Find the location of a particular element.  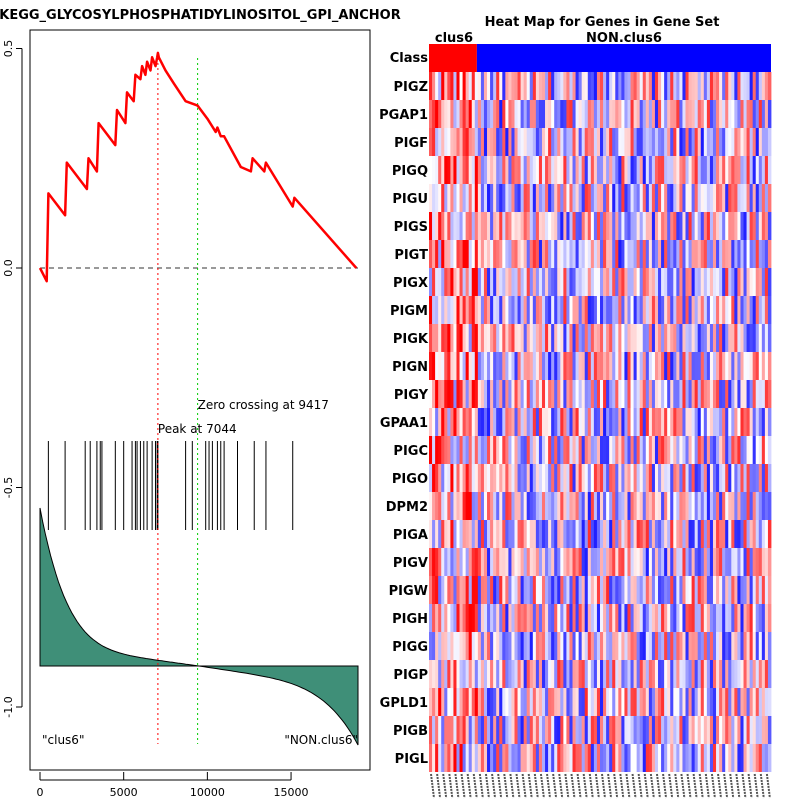

x-tick-label-1: 5000 is located at coordinates (124, 792).